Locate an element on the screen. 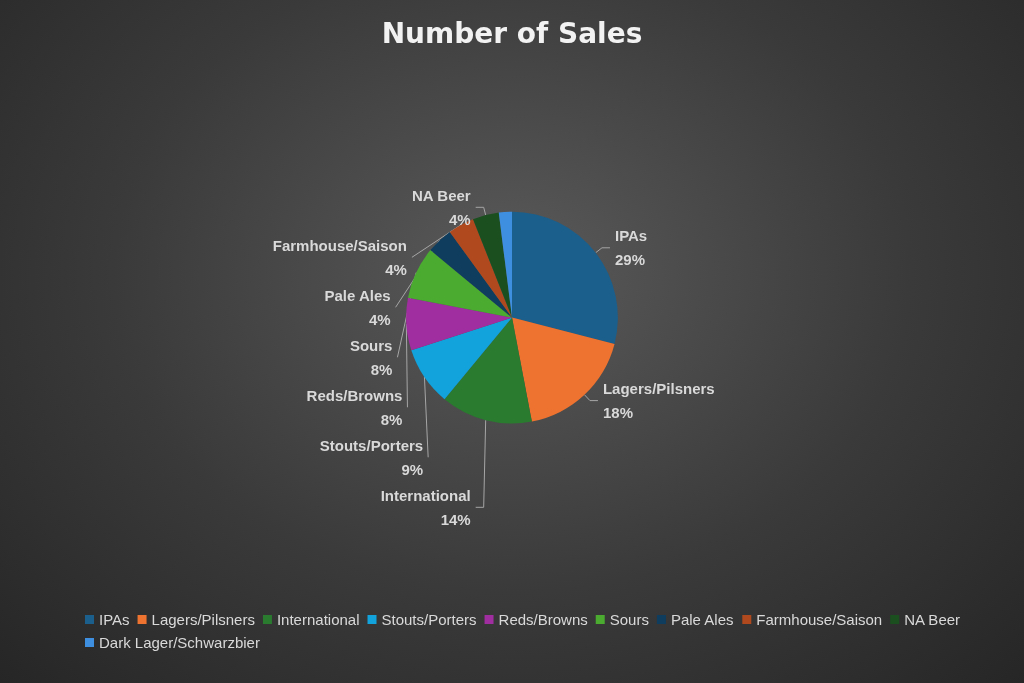 Image resolution: width=1024 pixels, height=683 pixels. legend-label: Lagers/Pilsners is located at coordinates (203, 619).